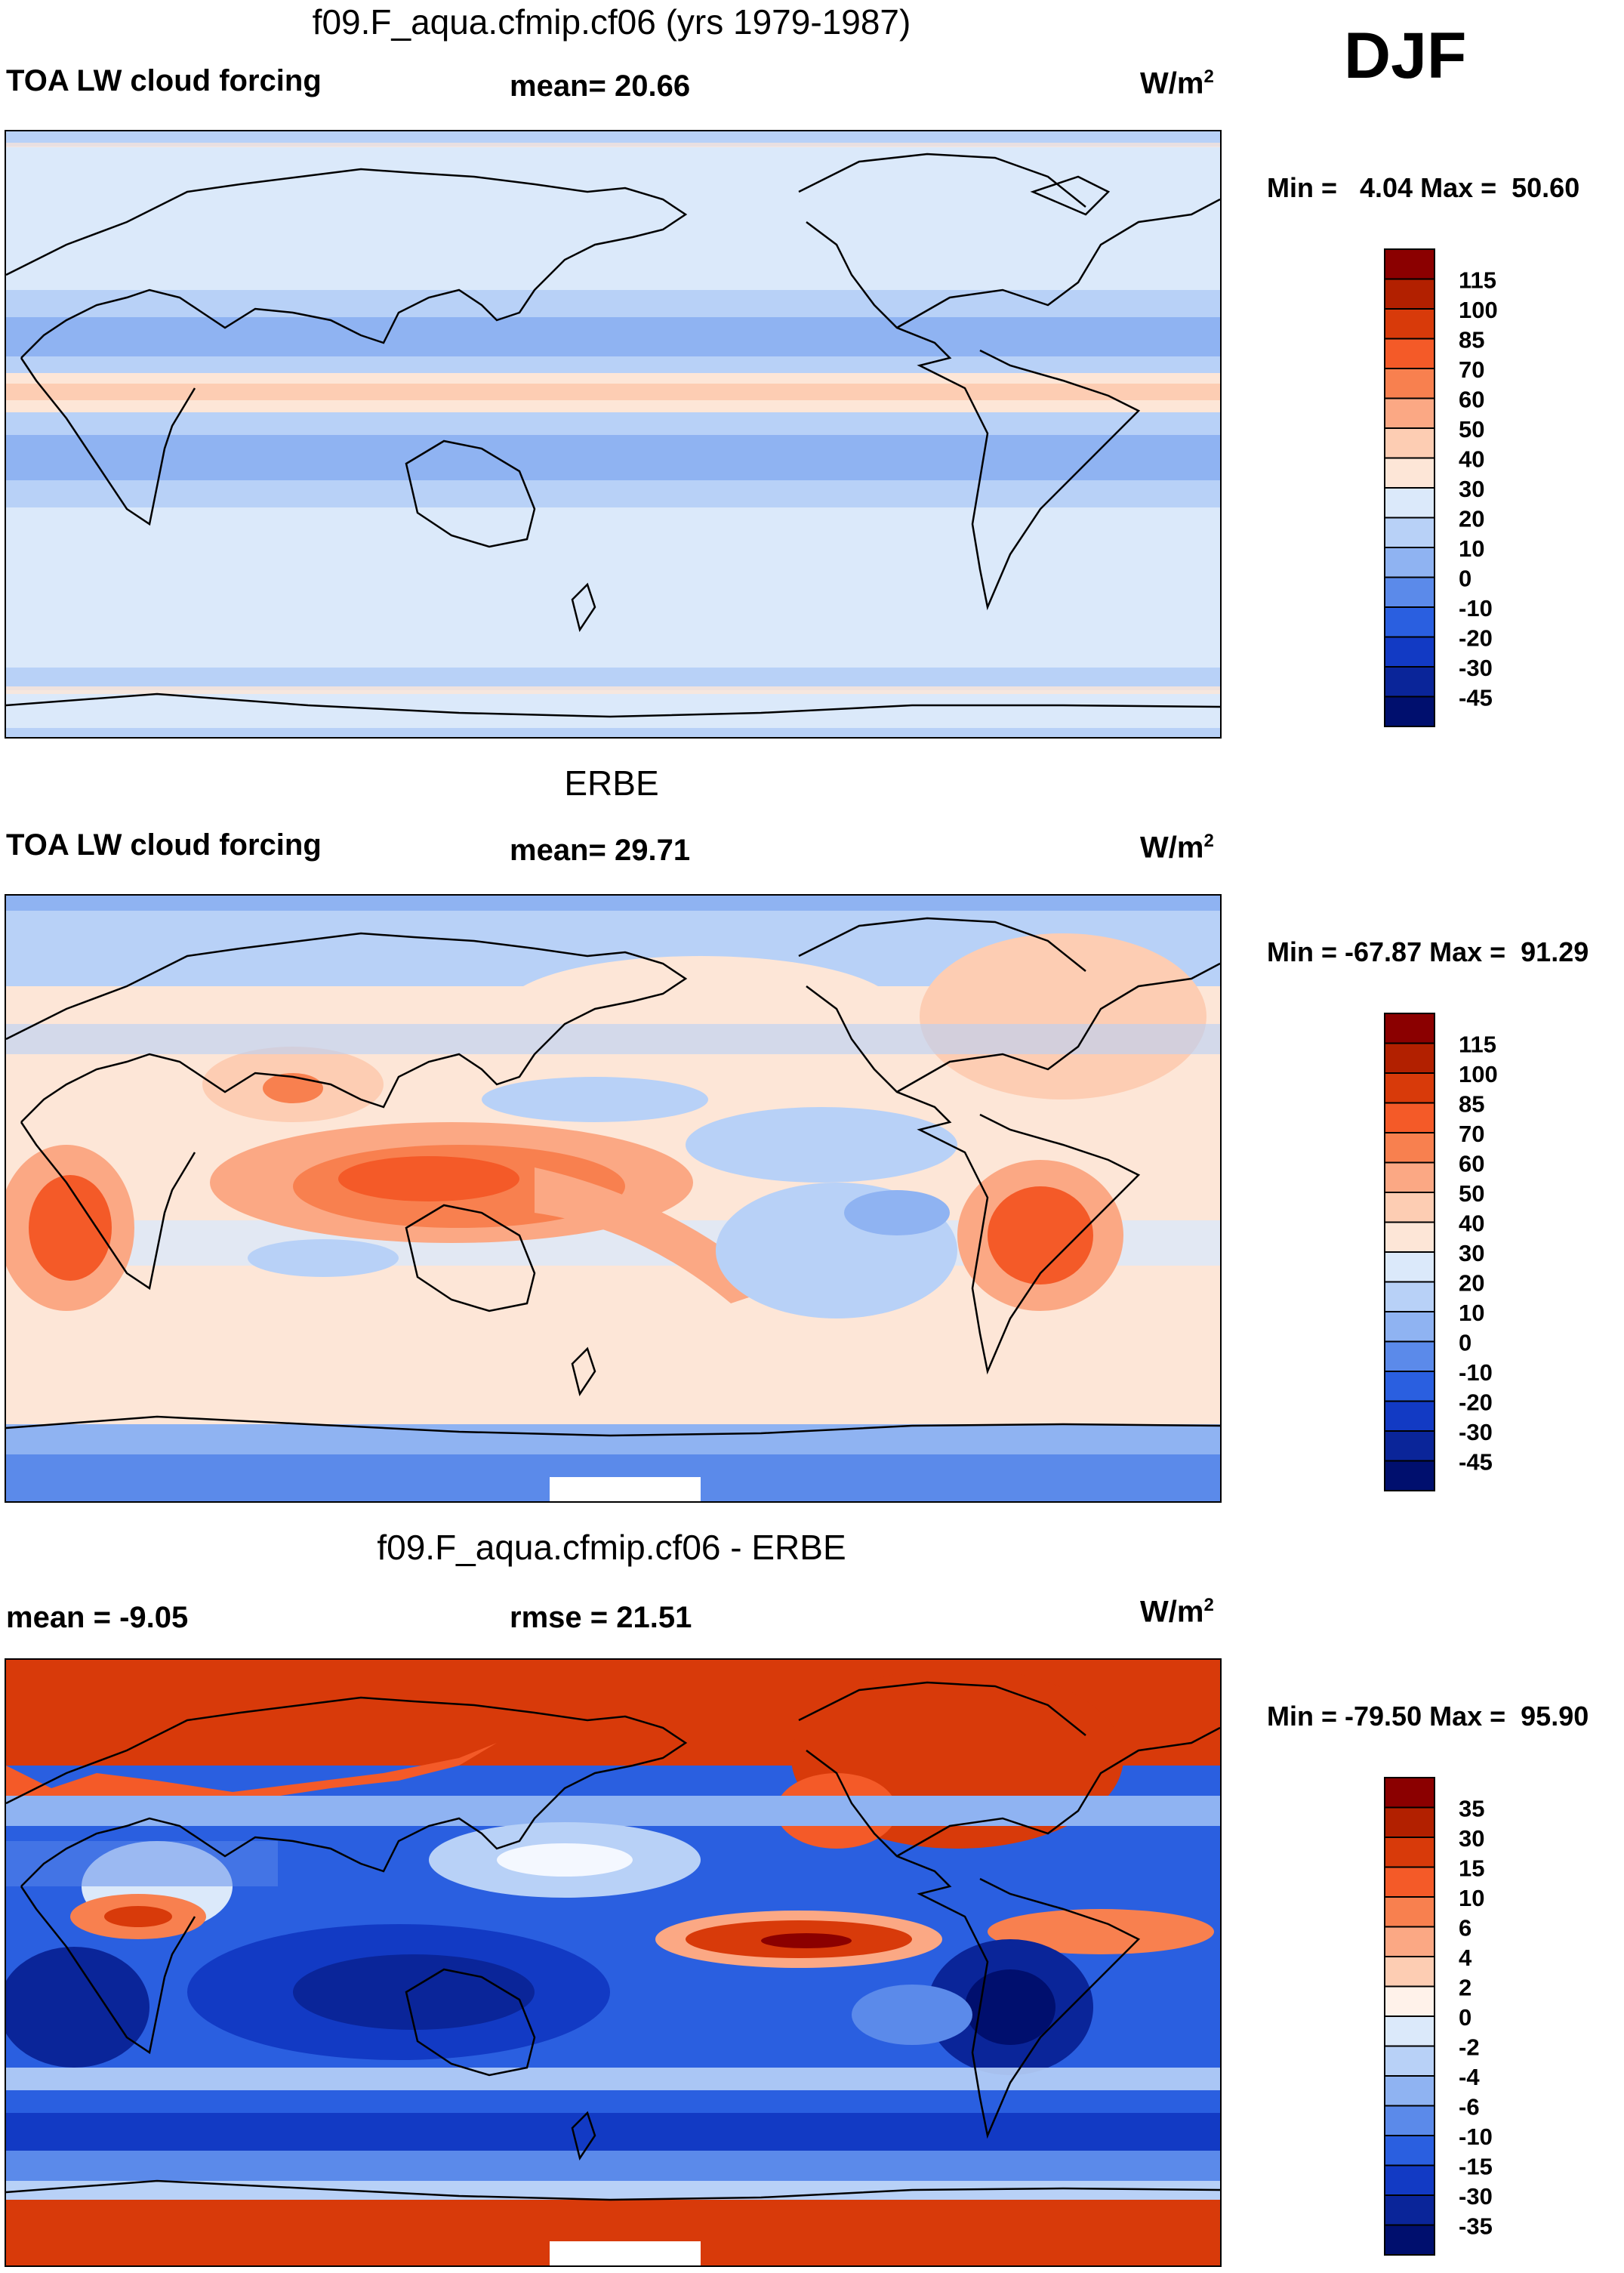  Describe the element at coordinates (1424, 187) in the screenshot. I see `panel1-minmax: Min = 4.04 Max = 50.60` at that location.